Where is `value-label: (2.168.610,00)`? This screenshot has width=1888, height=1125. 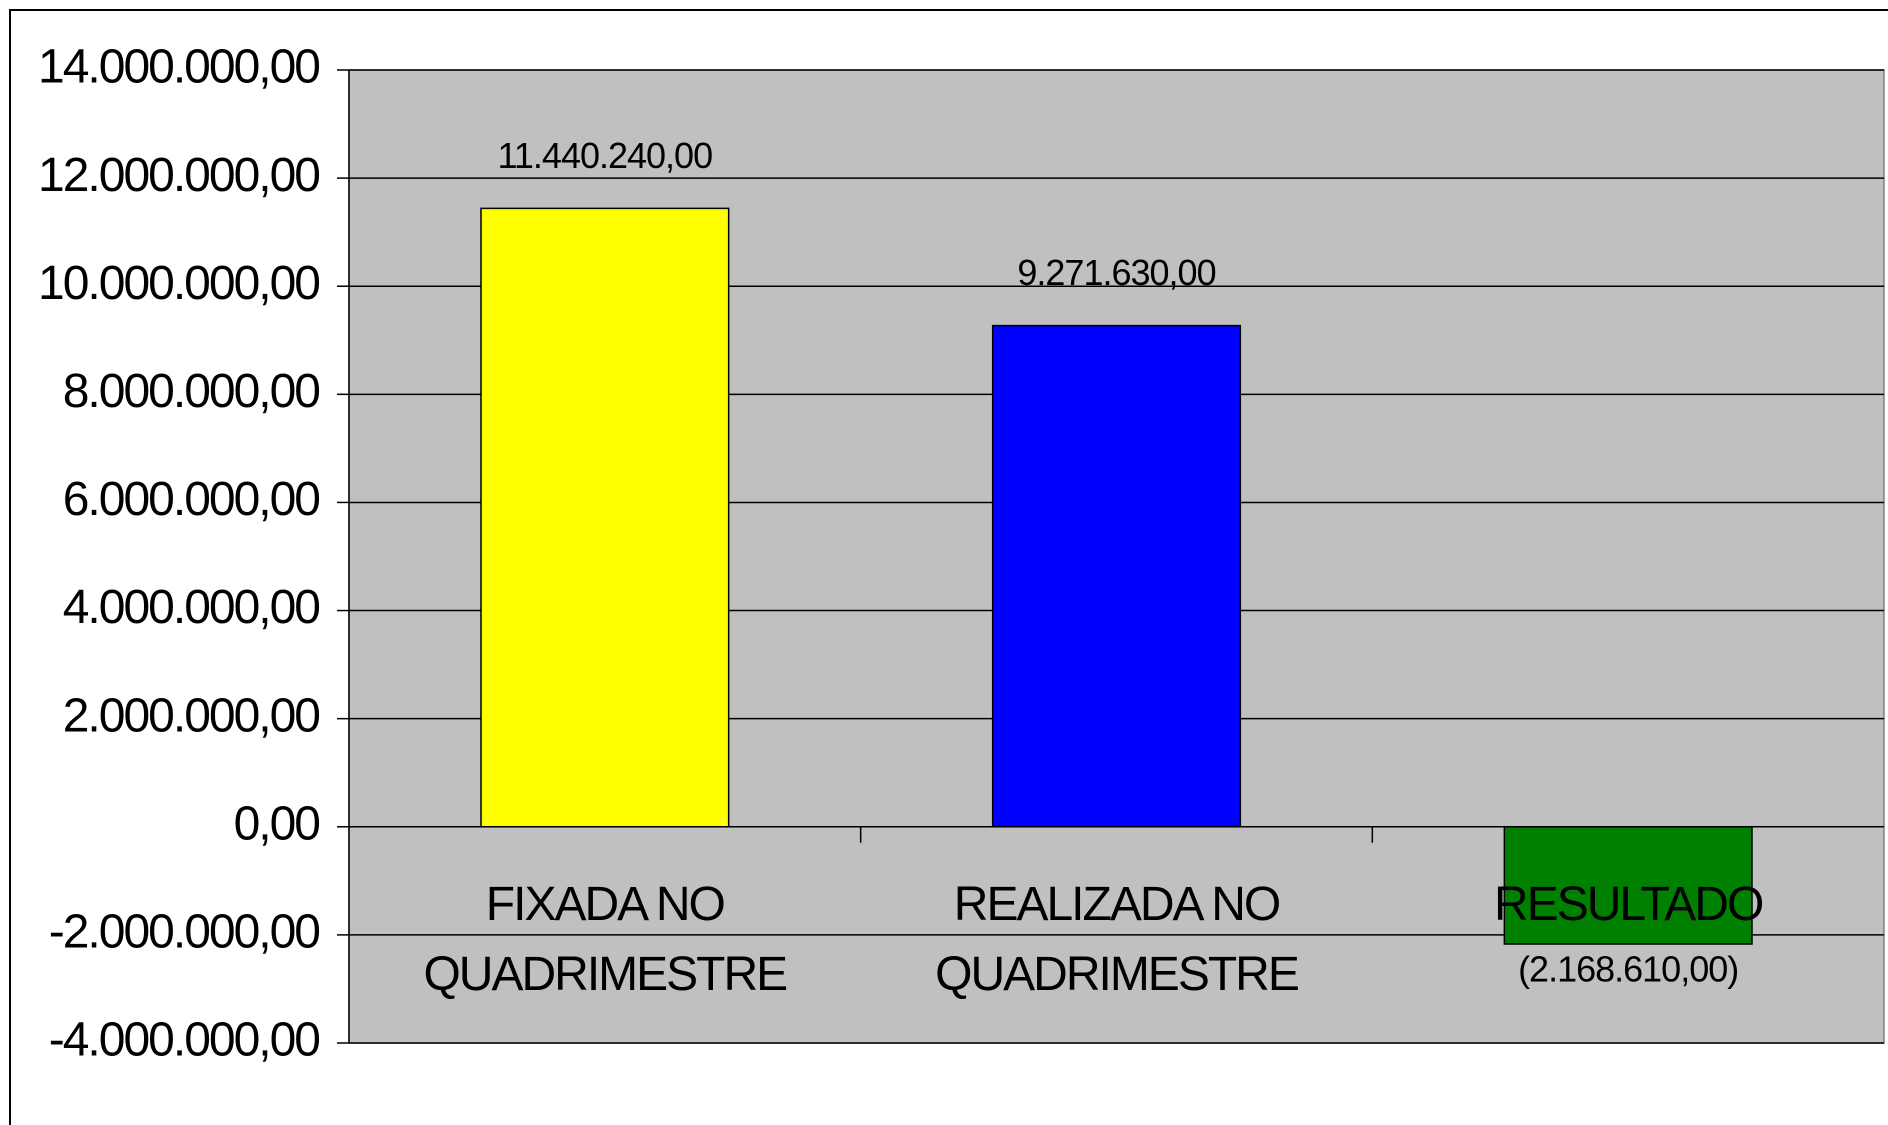
value-label: (2.168.610,00) is located at coordinates (1628, 968).